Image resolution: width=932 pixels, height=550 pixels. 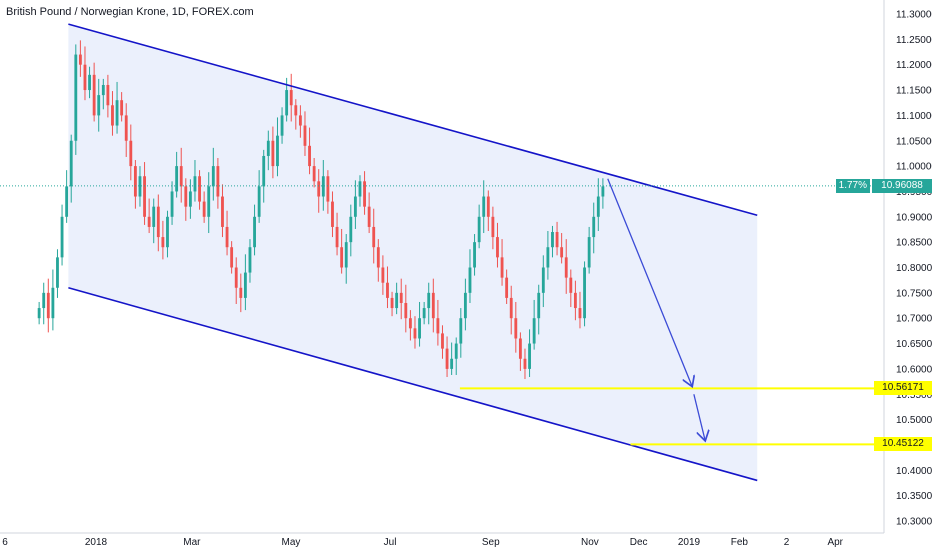 What do you see at coordinates (914, 116) in the screenshot?
I see `y-tick-label: 11.10000` at bounding box center [914, 116].